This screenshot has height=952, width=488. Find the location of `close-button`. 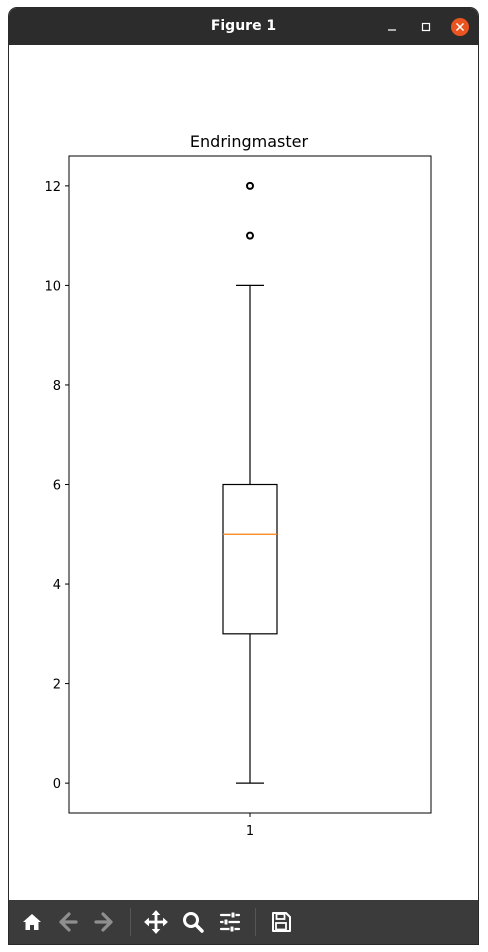

close-button is located at coordinates (460, 27).